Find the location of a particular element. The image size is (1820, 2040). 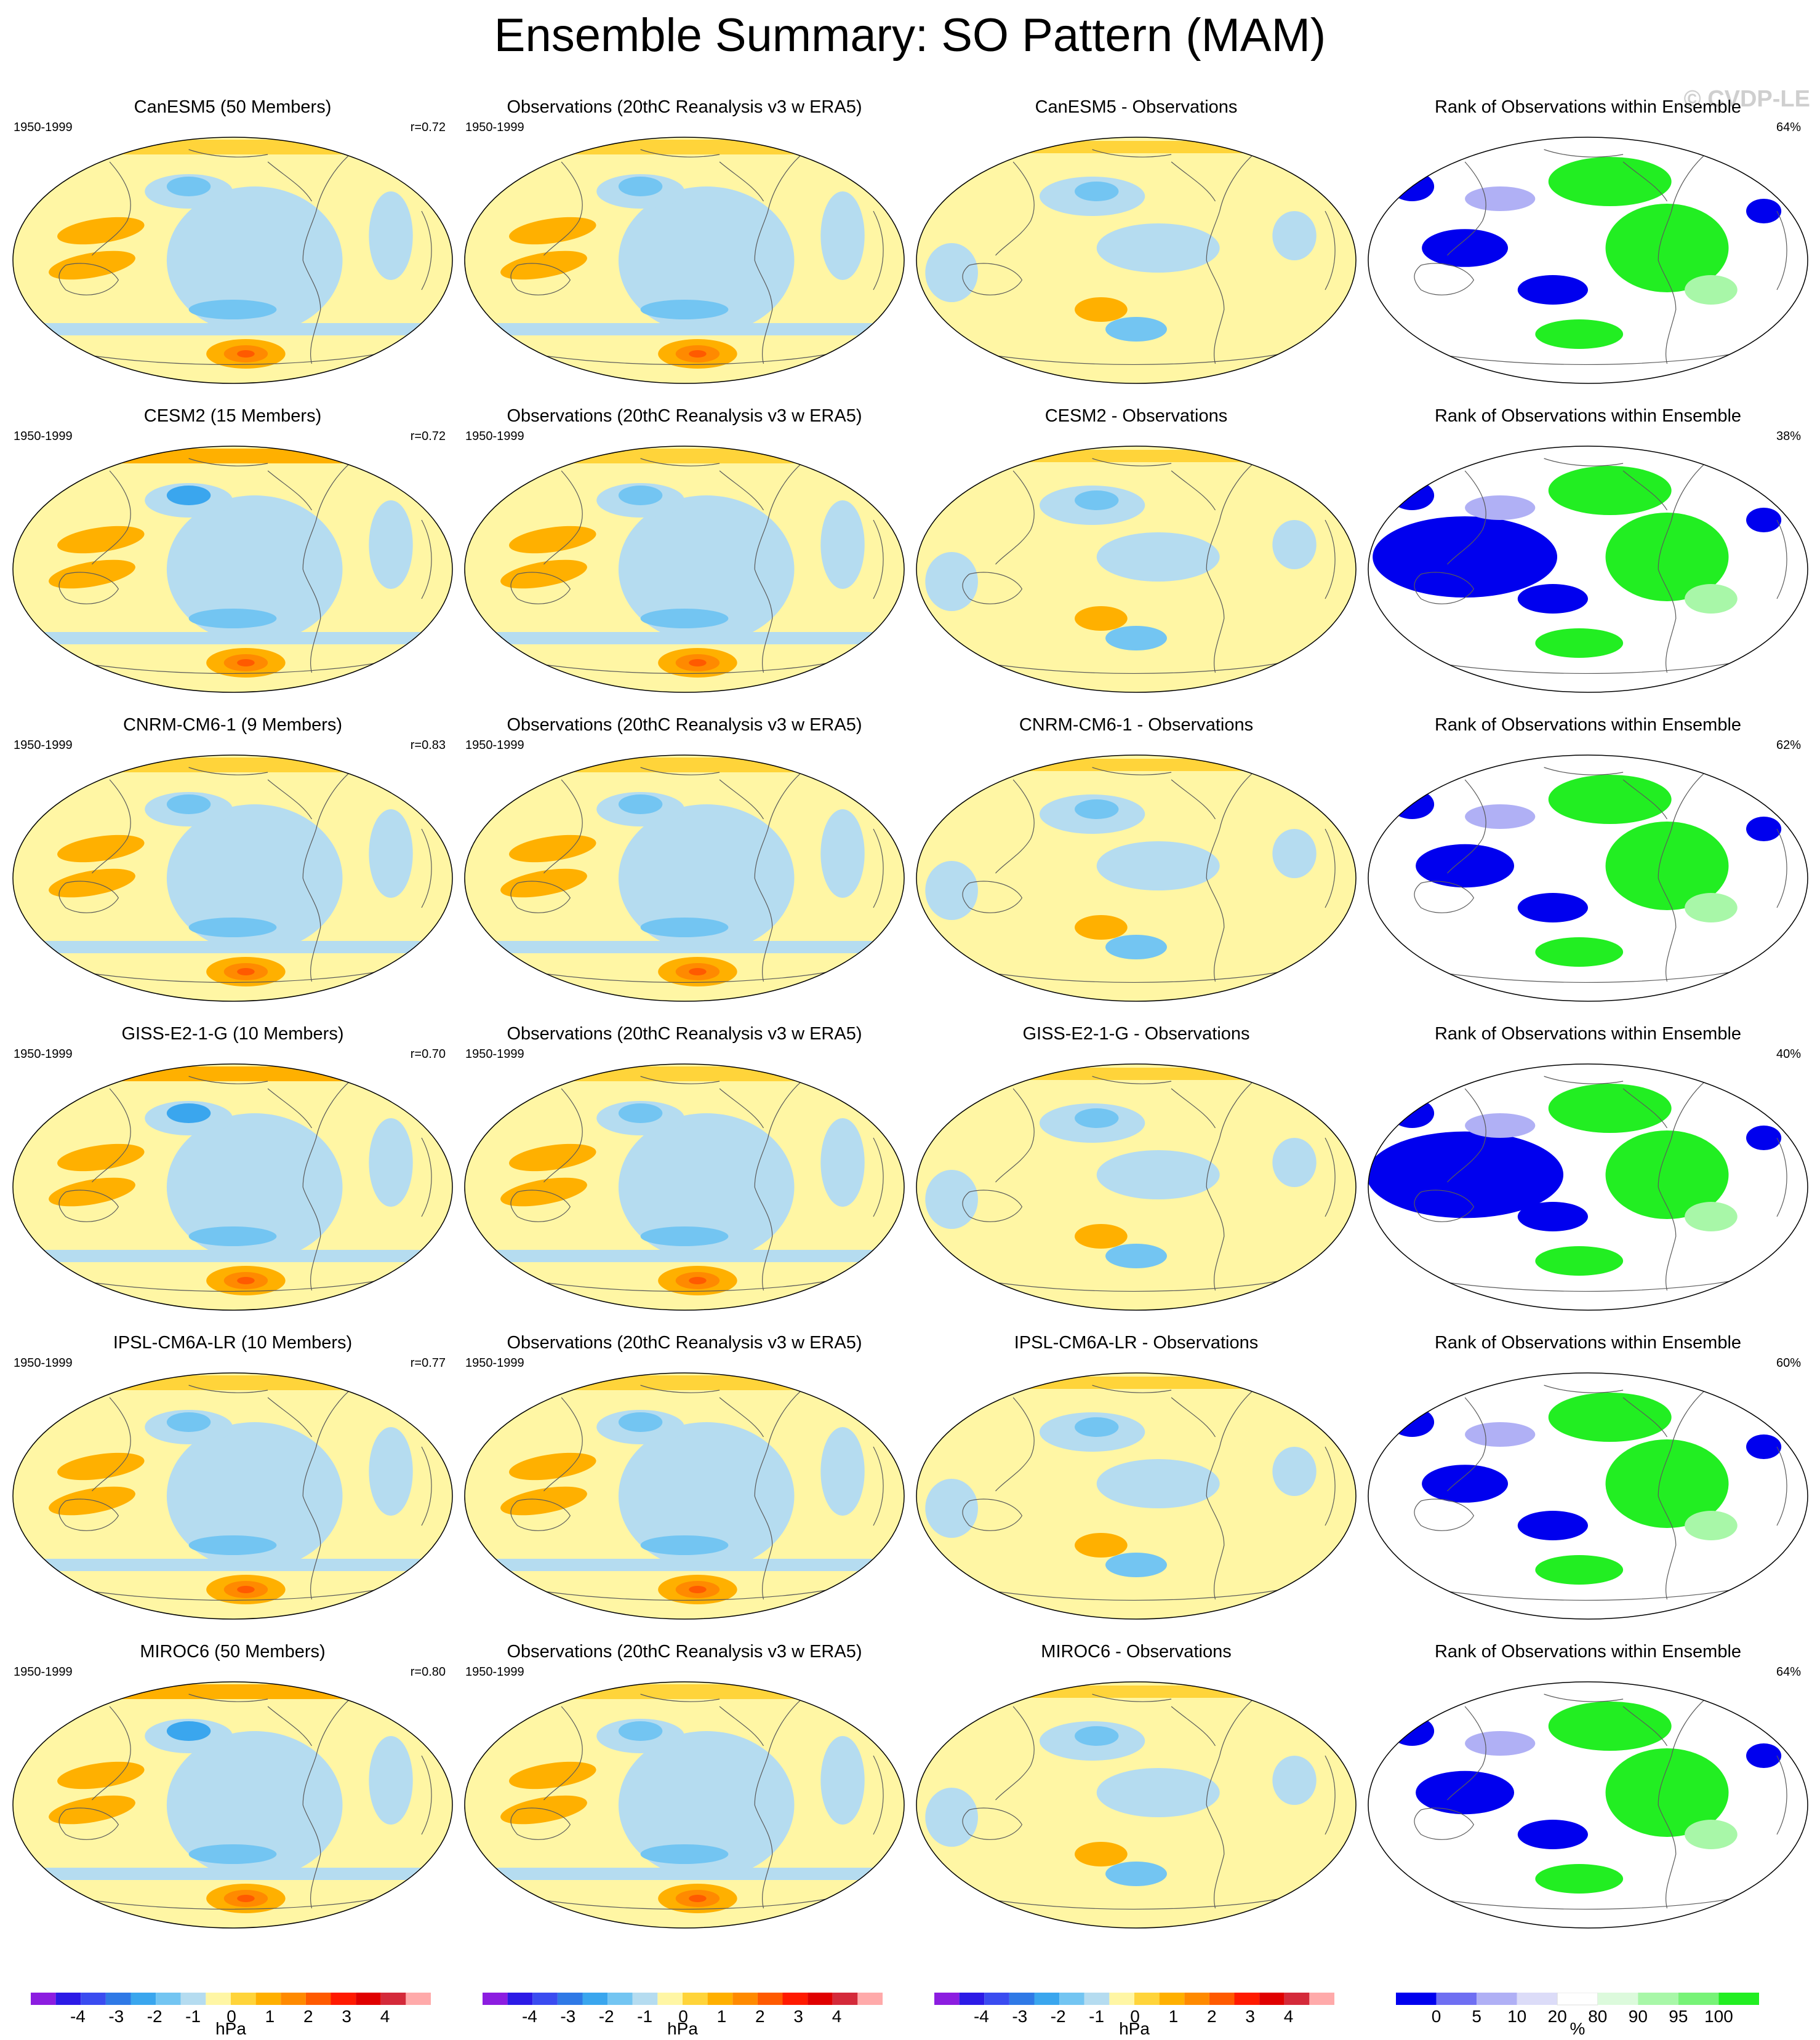

panel-years: 1950-1999 is located at coordinates (44, 1672).